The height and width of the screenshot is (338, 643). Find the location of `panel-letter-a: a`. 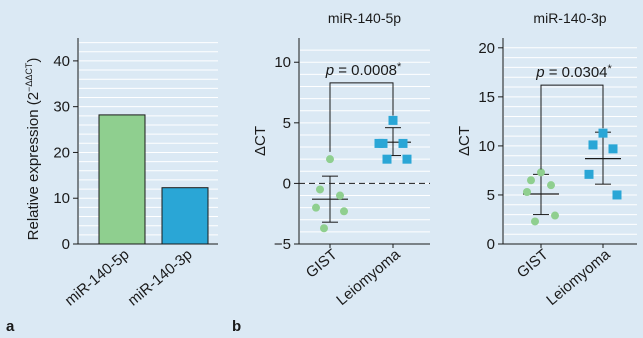

panel-letter-a: a is located at coordinates (10, 326).